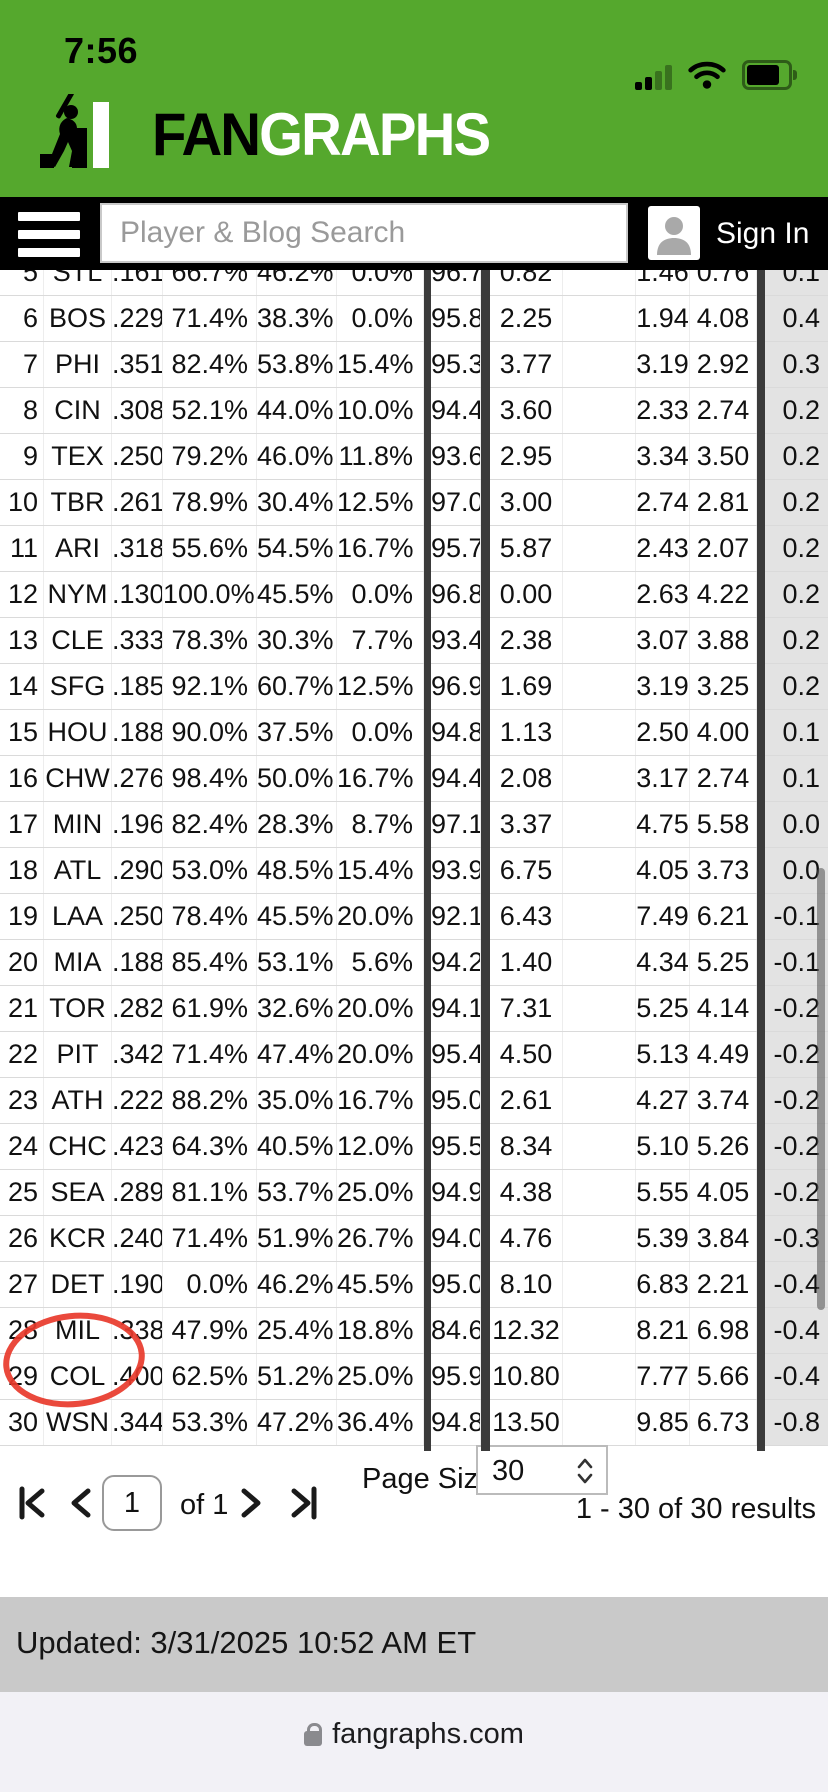  I want to click on cell-stat: 95.9, so click(456, 1376).